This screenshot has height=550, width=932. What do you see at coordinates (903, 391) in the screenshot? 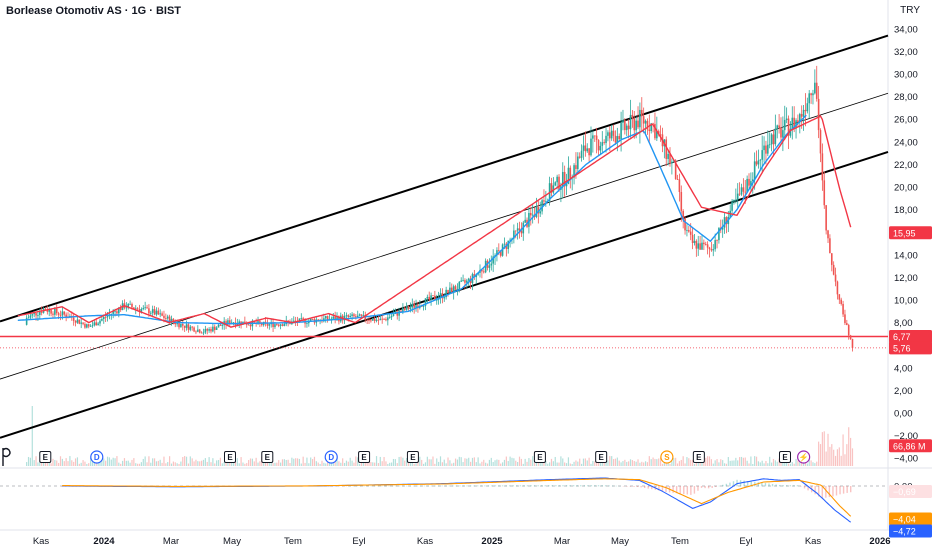
I see `price-tick-label: 2,00` at bounding box center [903, 391].